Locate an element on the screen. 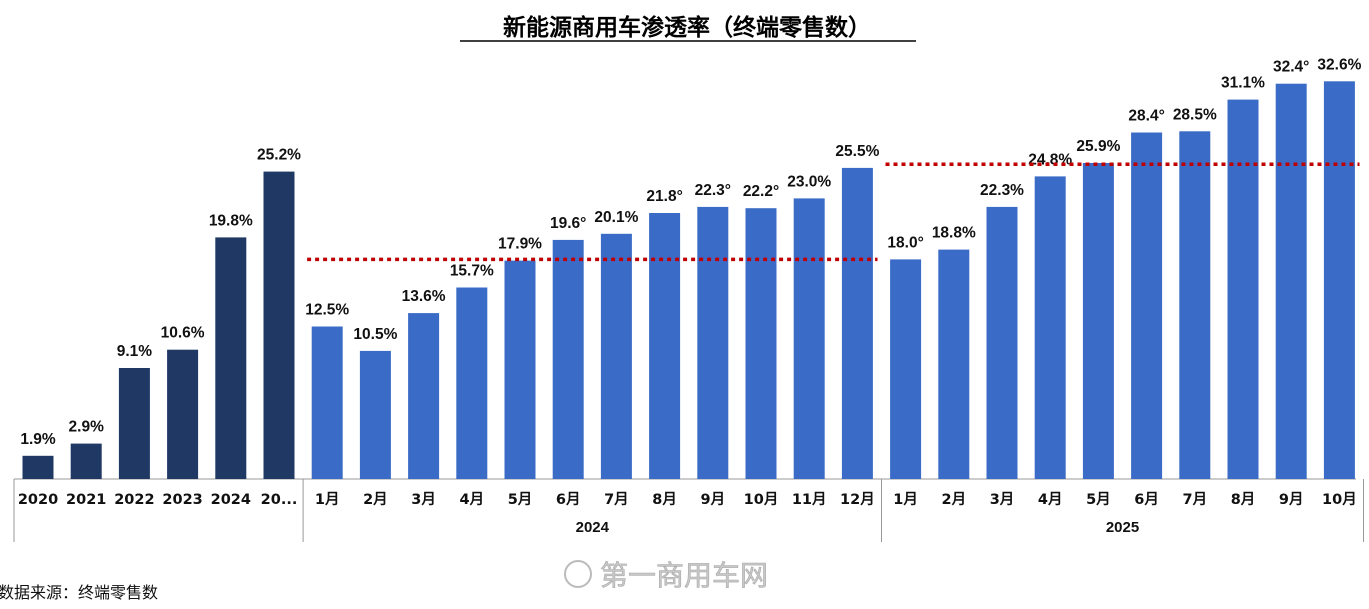 This screenshot has width=1369, height=609. data-label-2024-10月: 22.2° is located at coordinates (761, 191).